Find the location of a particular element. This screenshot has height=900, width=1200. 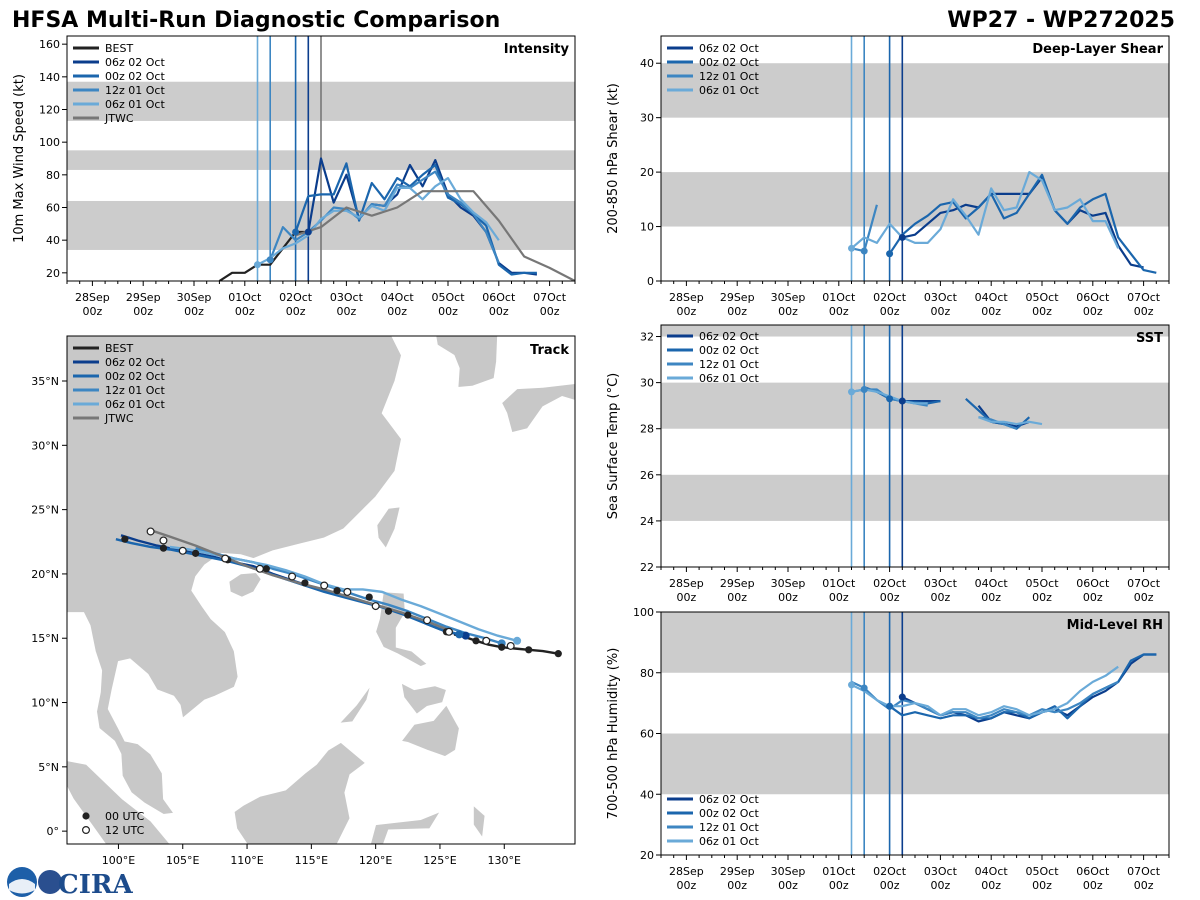

intensity-xtick-label: 02Oct is located at coordinates (296, 297).